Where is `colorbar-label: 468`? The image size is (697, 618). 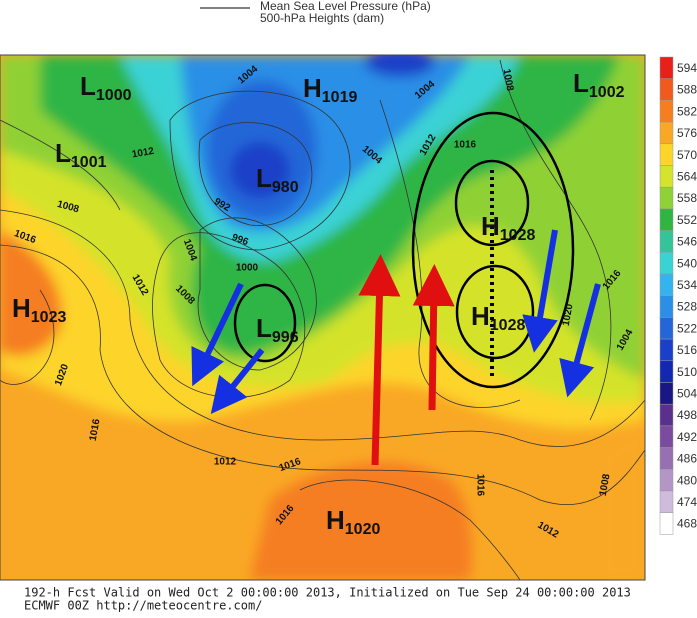
colorbar-label: 468 is located at coordinates (687, 524).